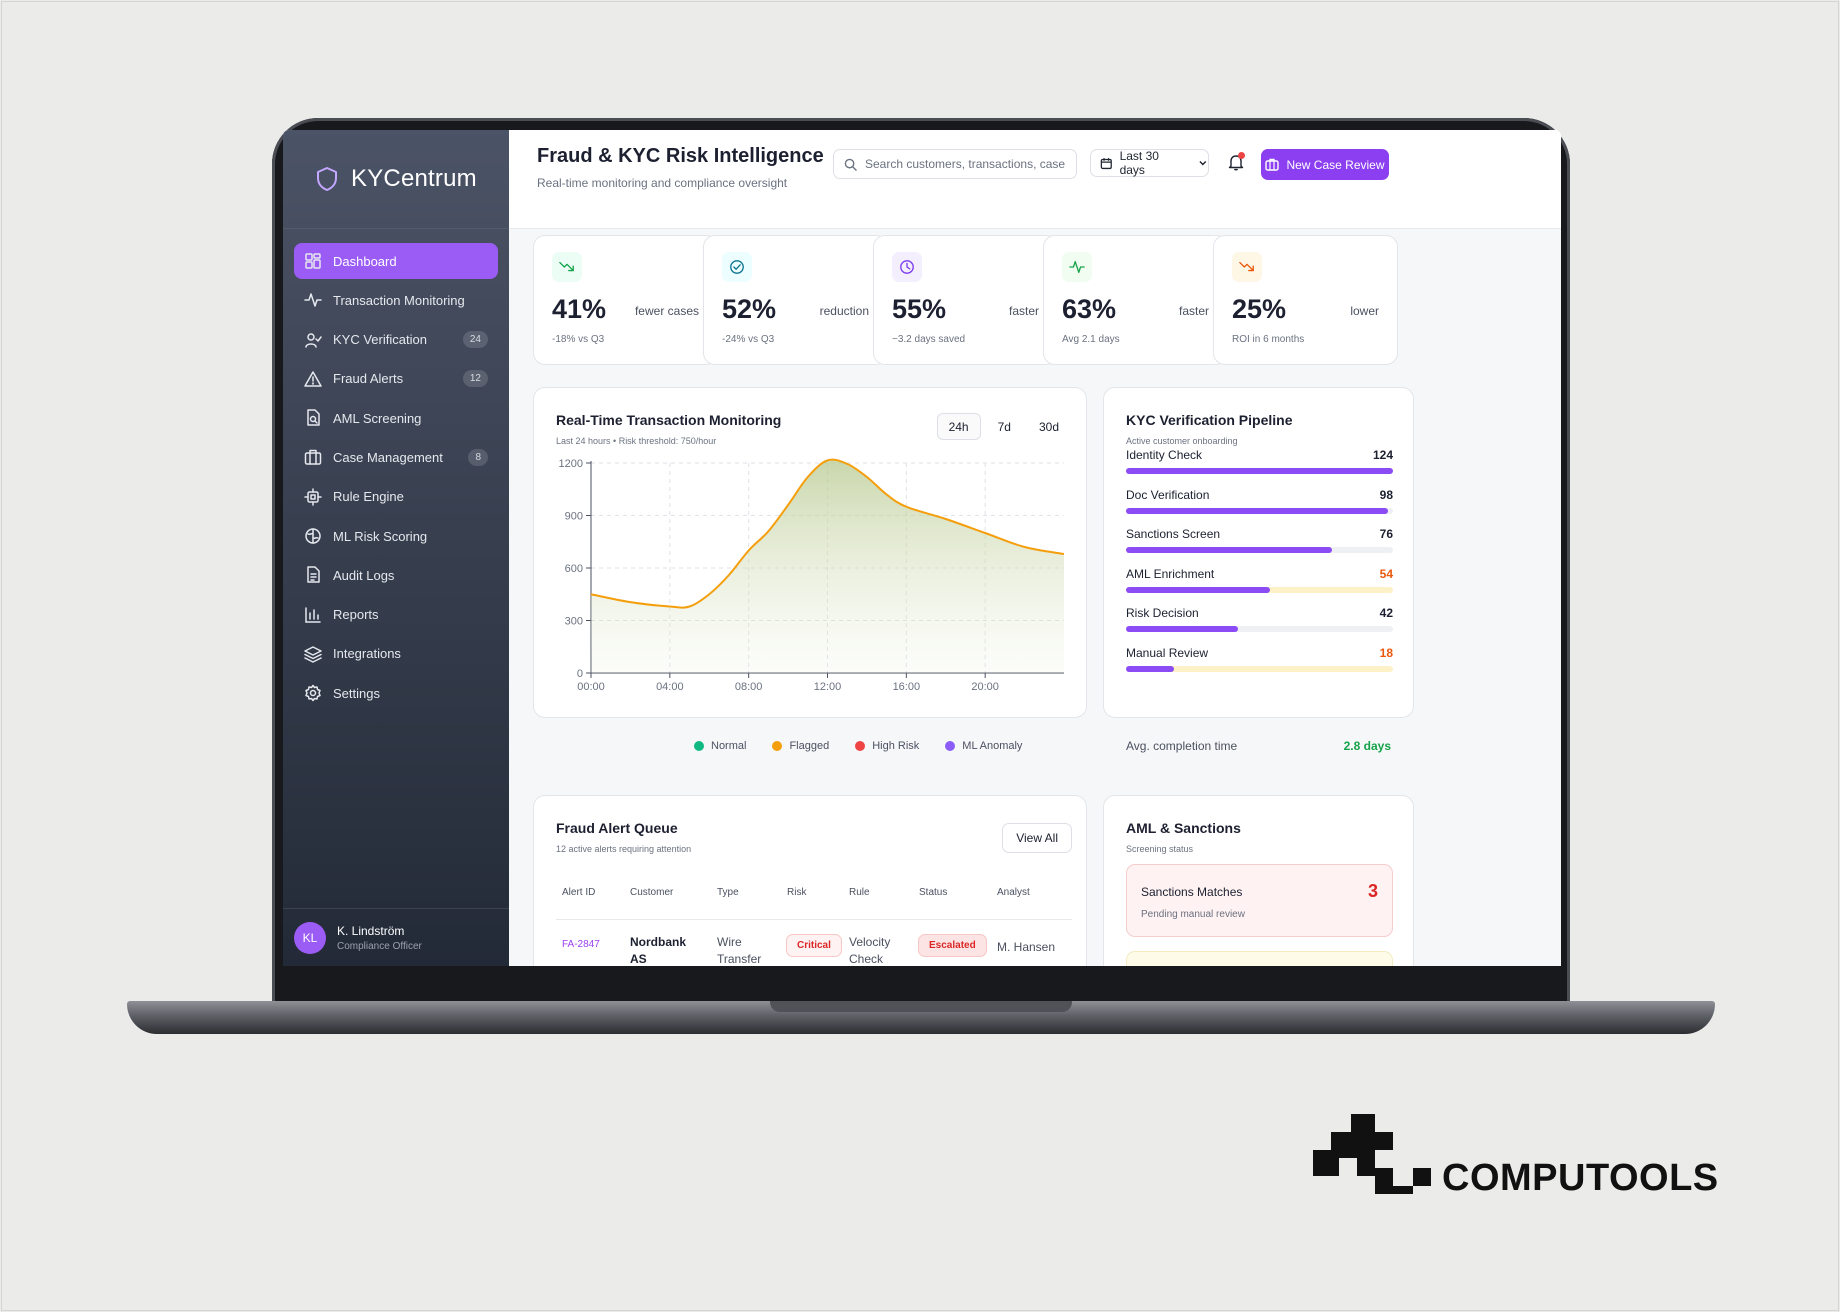  Describe the element at coordinates (958, 426) in the screenshot. I see `tab-range-24h: 24h` at that location.